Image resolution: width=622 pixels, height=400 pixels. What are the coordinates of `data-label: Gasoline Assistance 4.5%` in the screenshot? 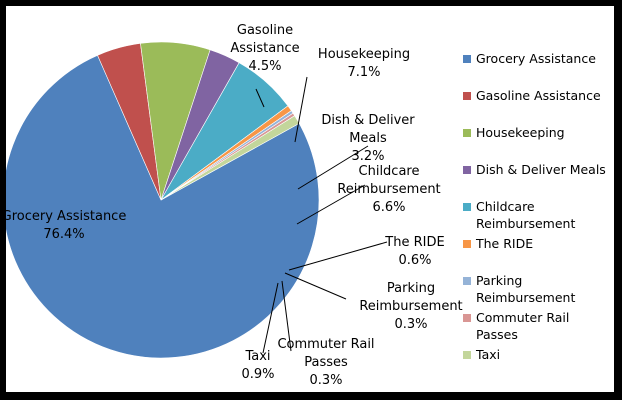 It's located at (264, 48).